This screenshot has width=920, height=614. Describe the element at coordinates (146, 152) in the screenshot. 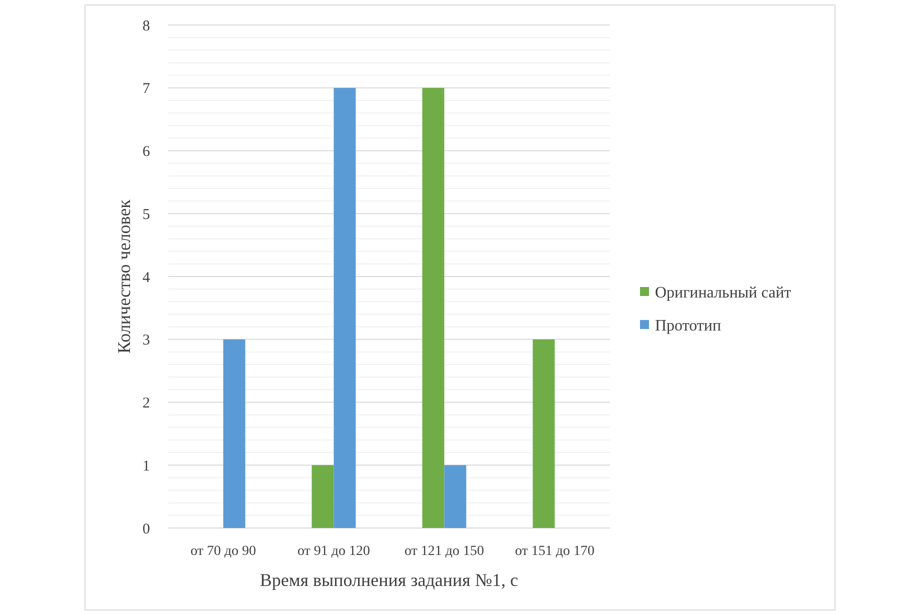

I see `y-tick-label: 6` at that location.